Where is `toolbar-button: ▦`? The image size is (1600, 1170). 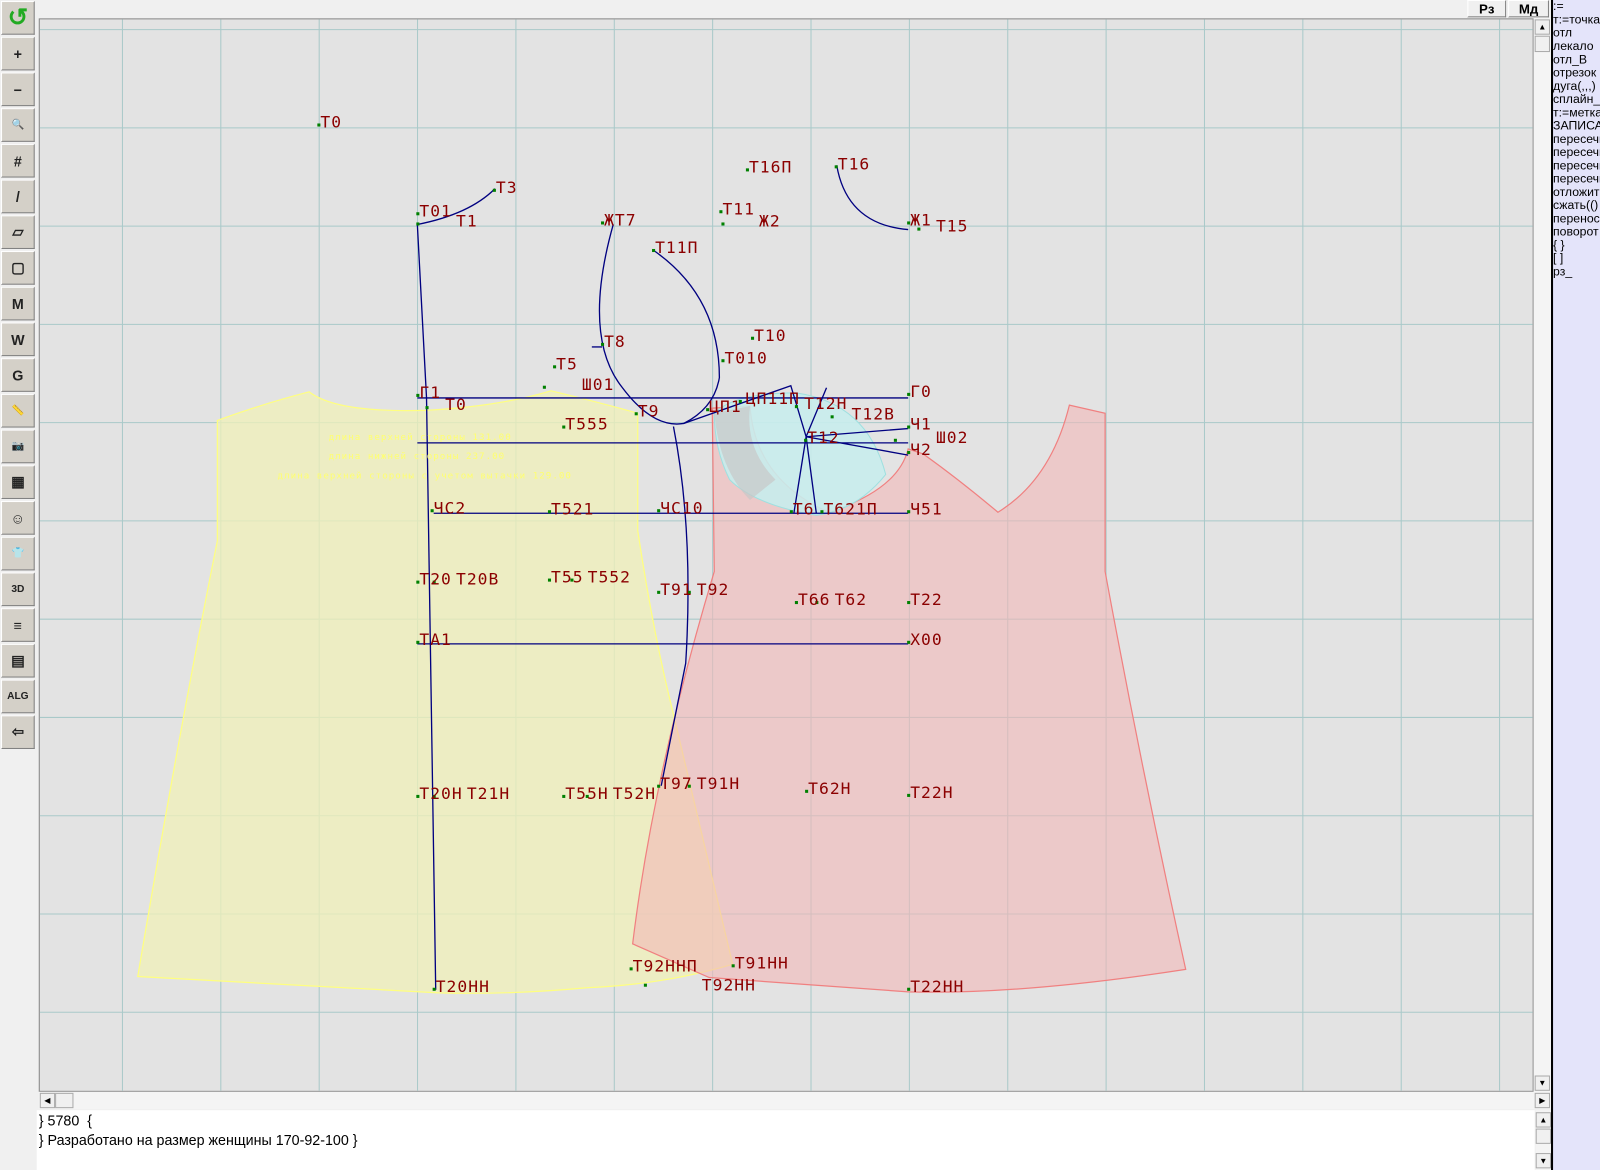 toolbar-button: ▦ is located at coordinates (18, 482).